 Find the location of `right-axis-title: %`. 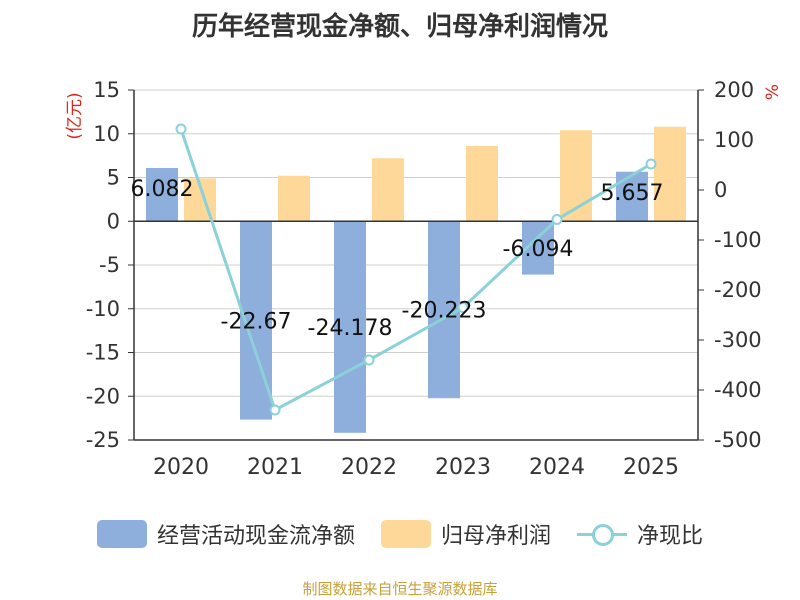

right-axis-title: % is located at coordinates (773, 92).